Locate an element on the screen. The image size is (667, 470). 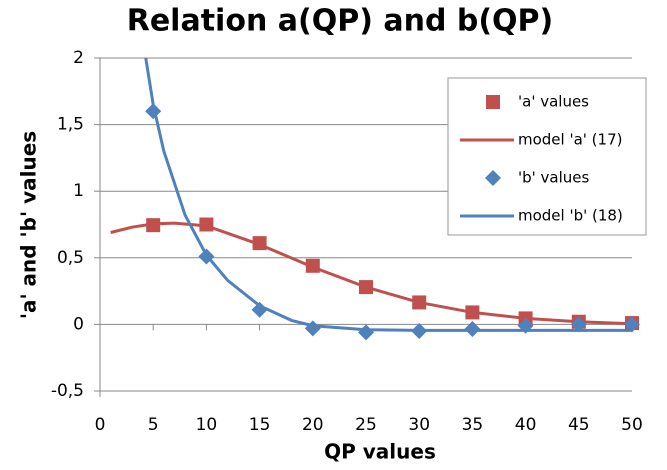
legend-label: 'b' values is located at coordinates (554, 178).